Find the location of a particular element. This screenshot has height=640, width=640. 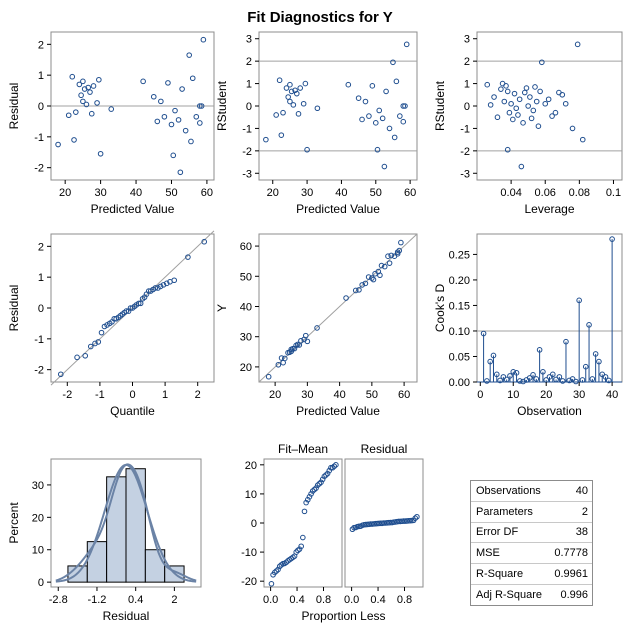

stats-label: Parameters is located at coordinates (504, 511).